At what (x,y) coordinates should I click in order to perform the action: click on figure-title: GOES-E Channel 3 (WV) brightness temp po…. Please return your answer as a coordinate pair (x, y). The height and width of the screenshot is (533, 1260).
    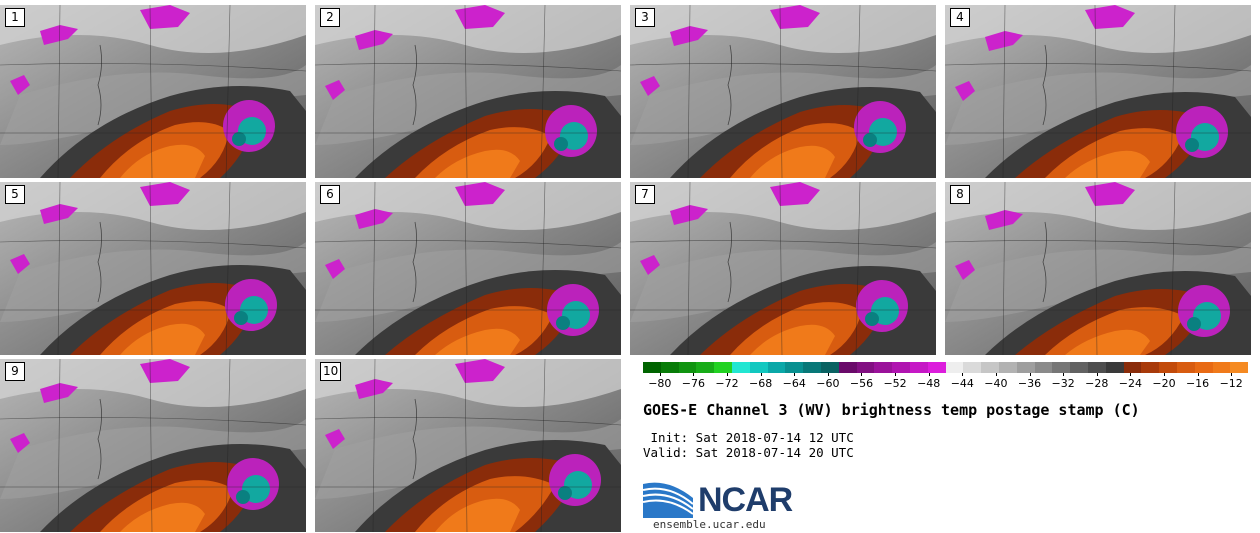
    Looking at the image, I should click on (891, 410).